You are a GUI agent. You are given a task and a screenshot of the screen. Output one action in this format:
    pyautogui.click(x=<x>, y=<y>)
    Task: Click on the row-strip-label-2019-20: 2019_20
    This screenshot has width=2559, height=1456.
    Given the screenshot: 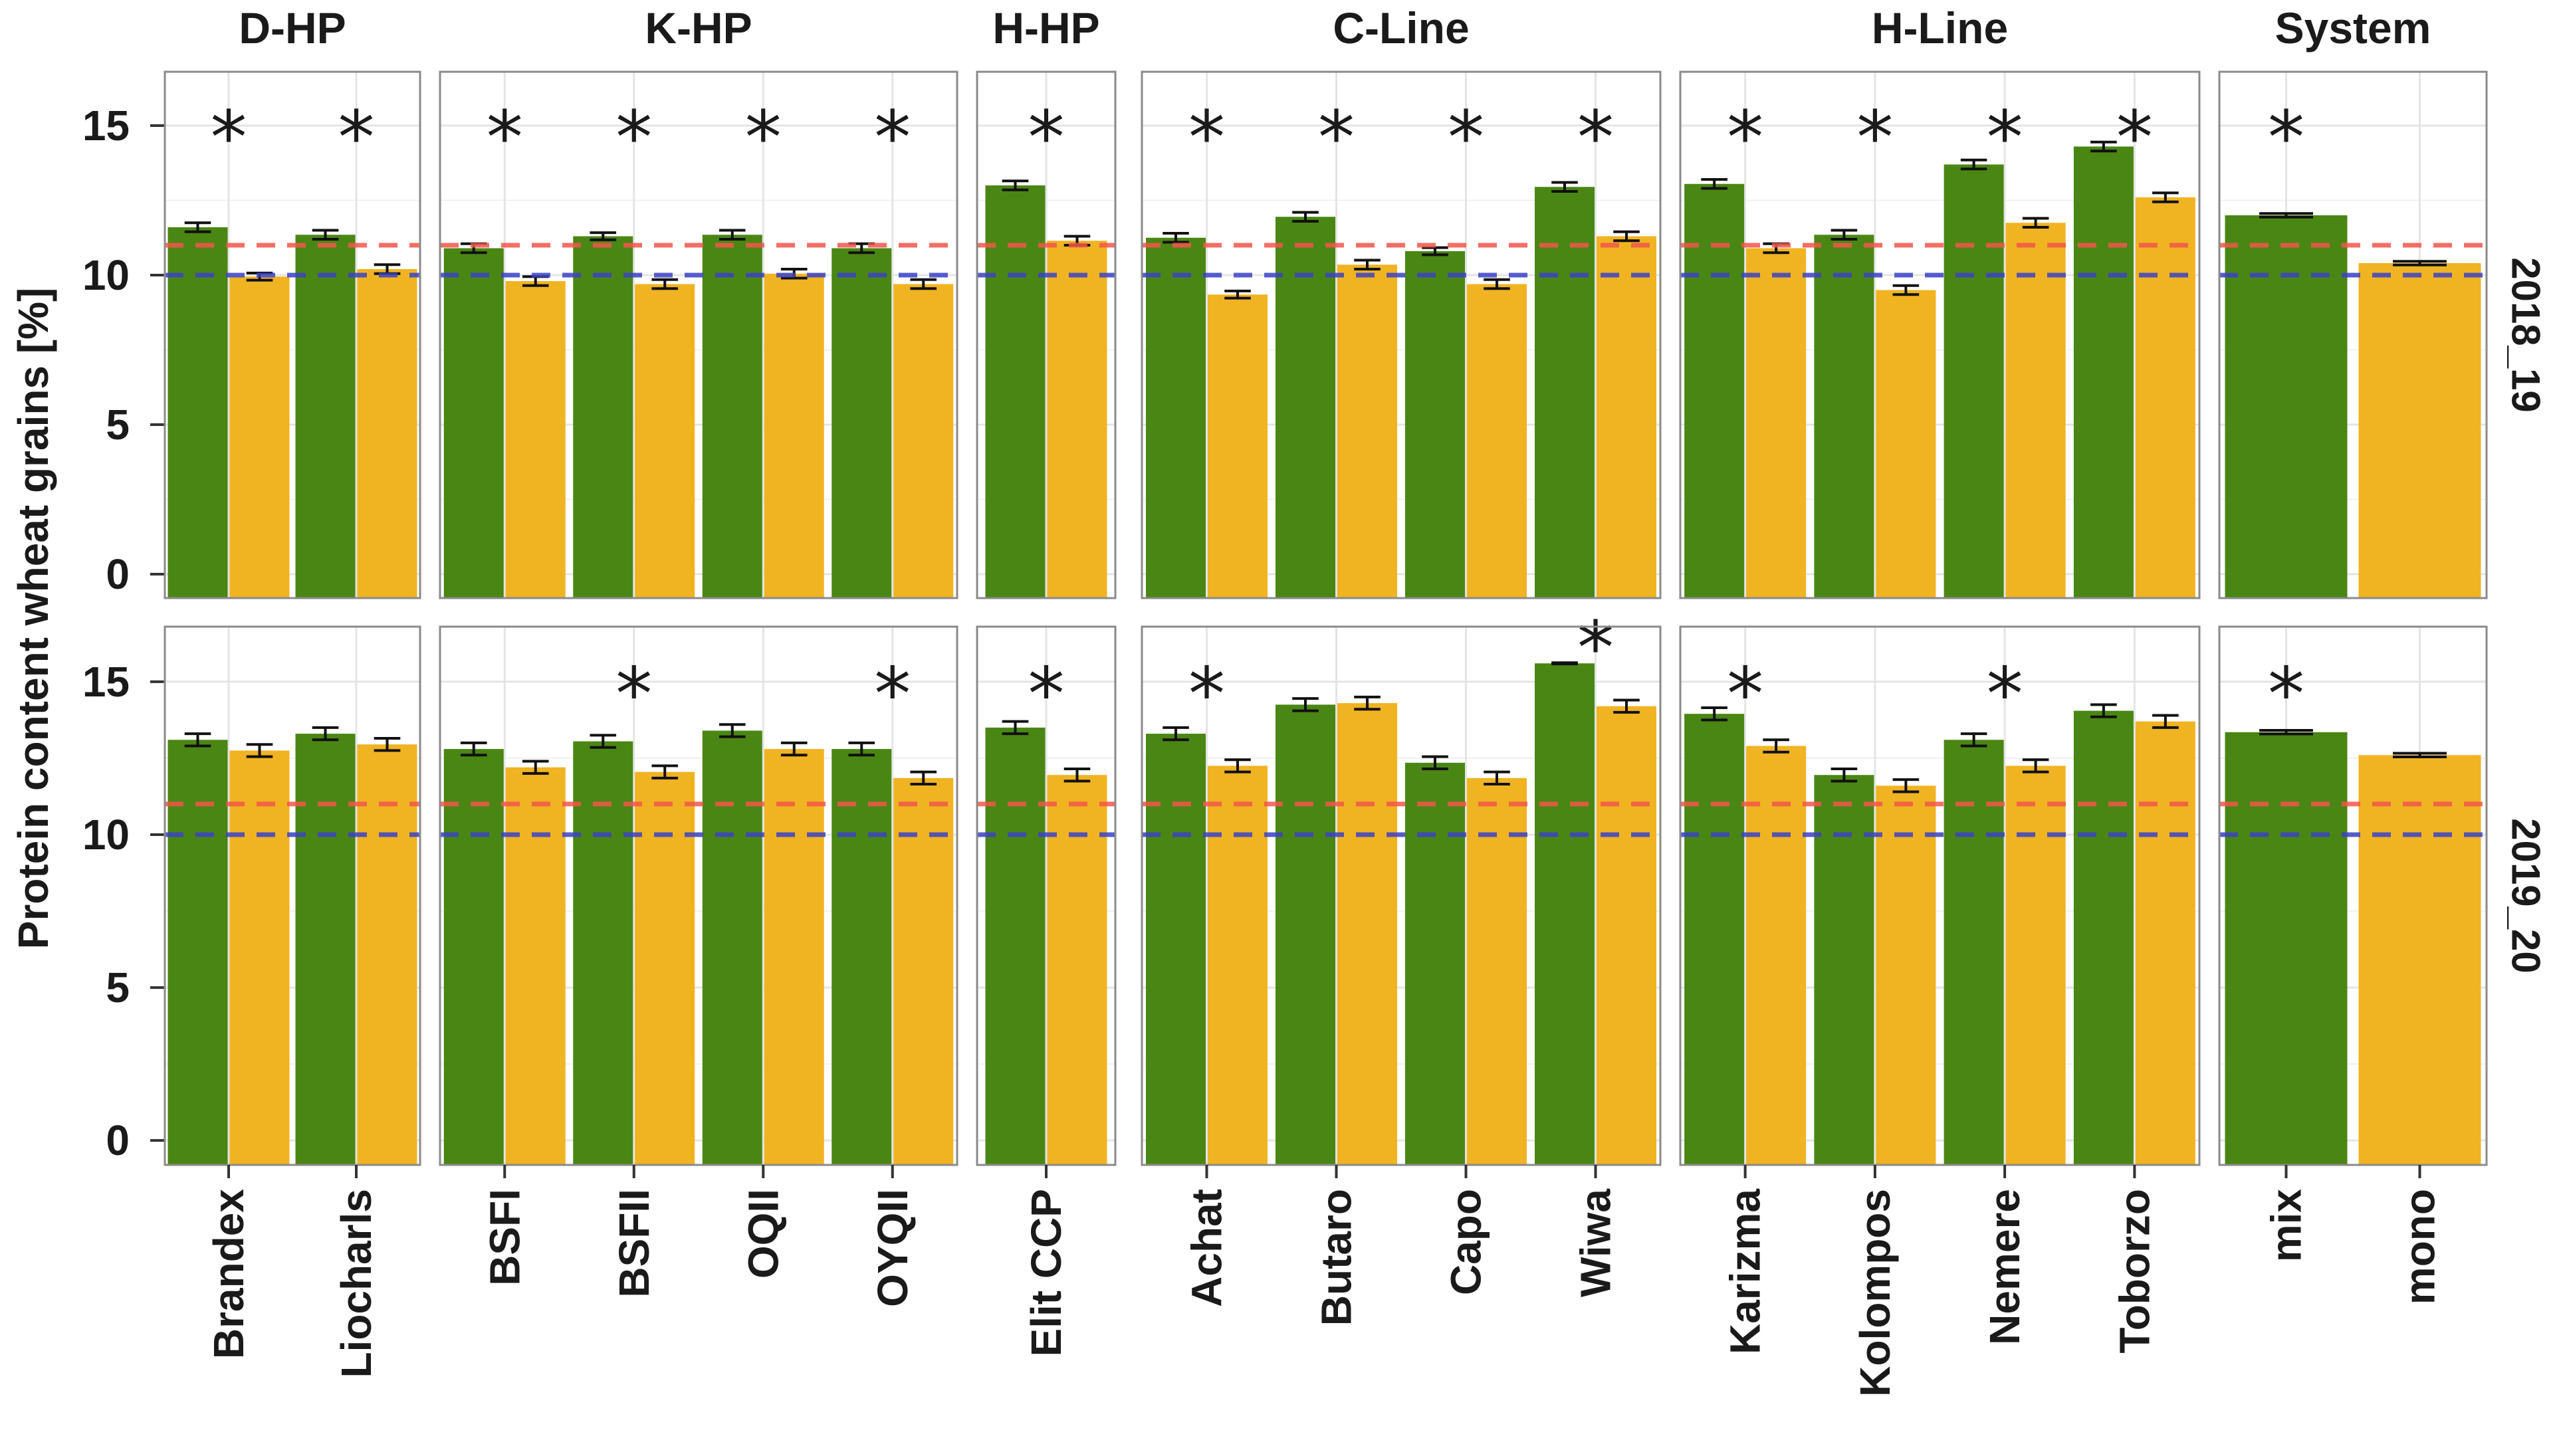 What is the action you would take?
    pyautogui.click(x=2526, y=896)
    